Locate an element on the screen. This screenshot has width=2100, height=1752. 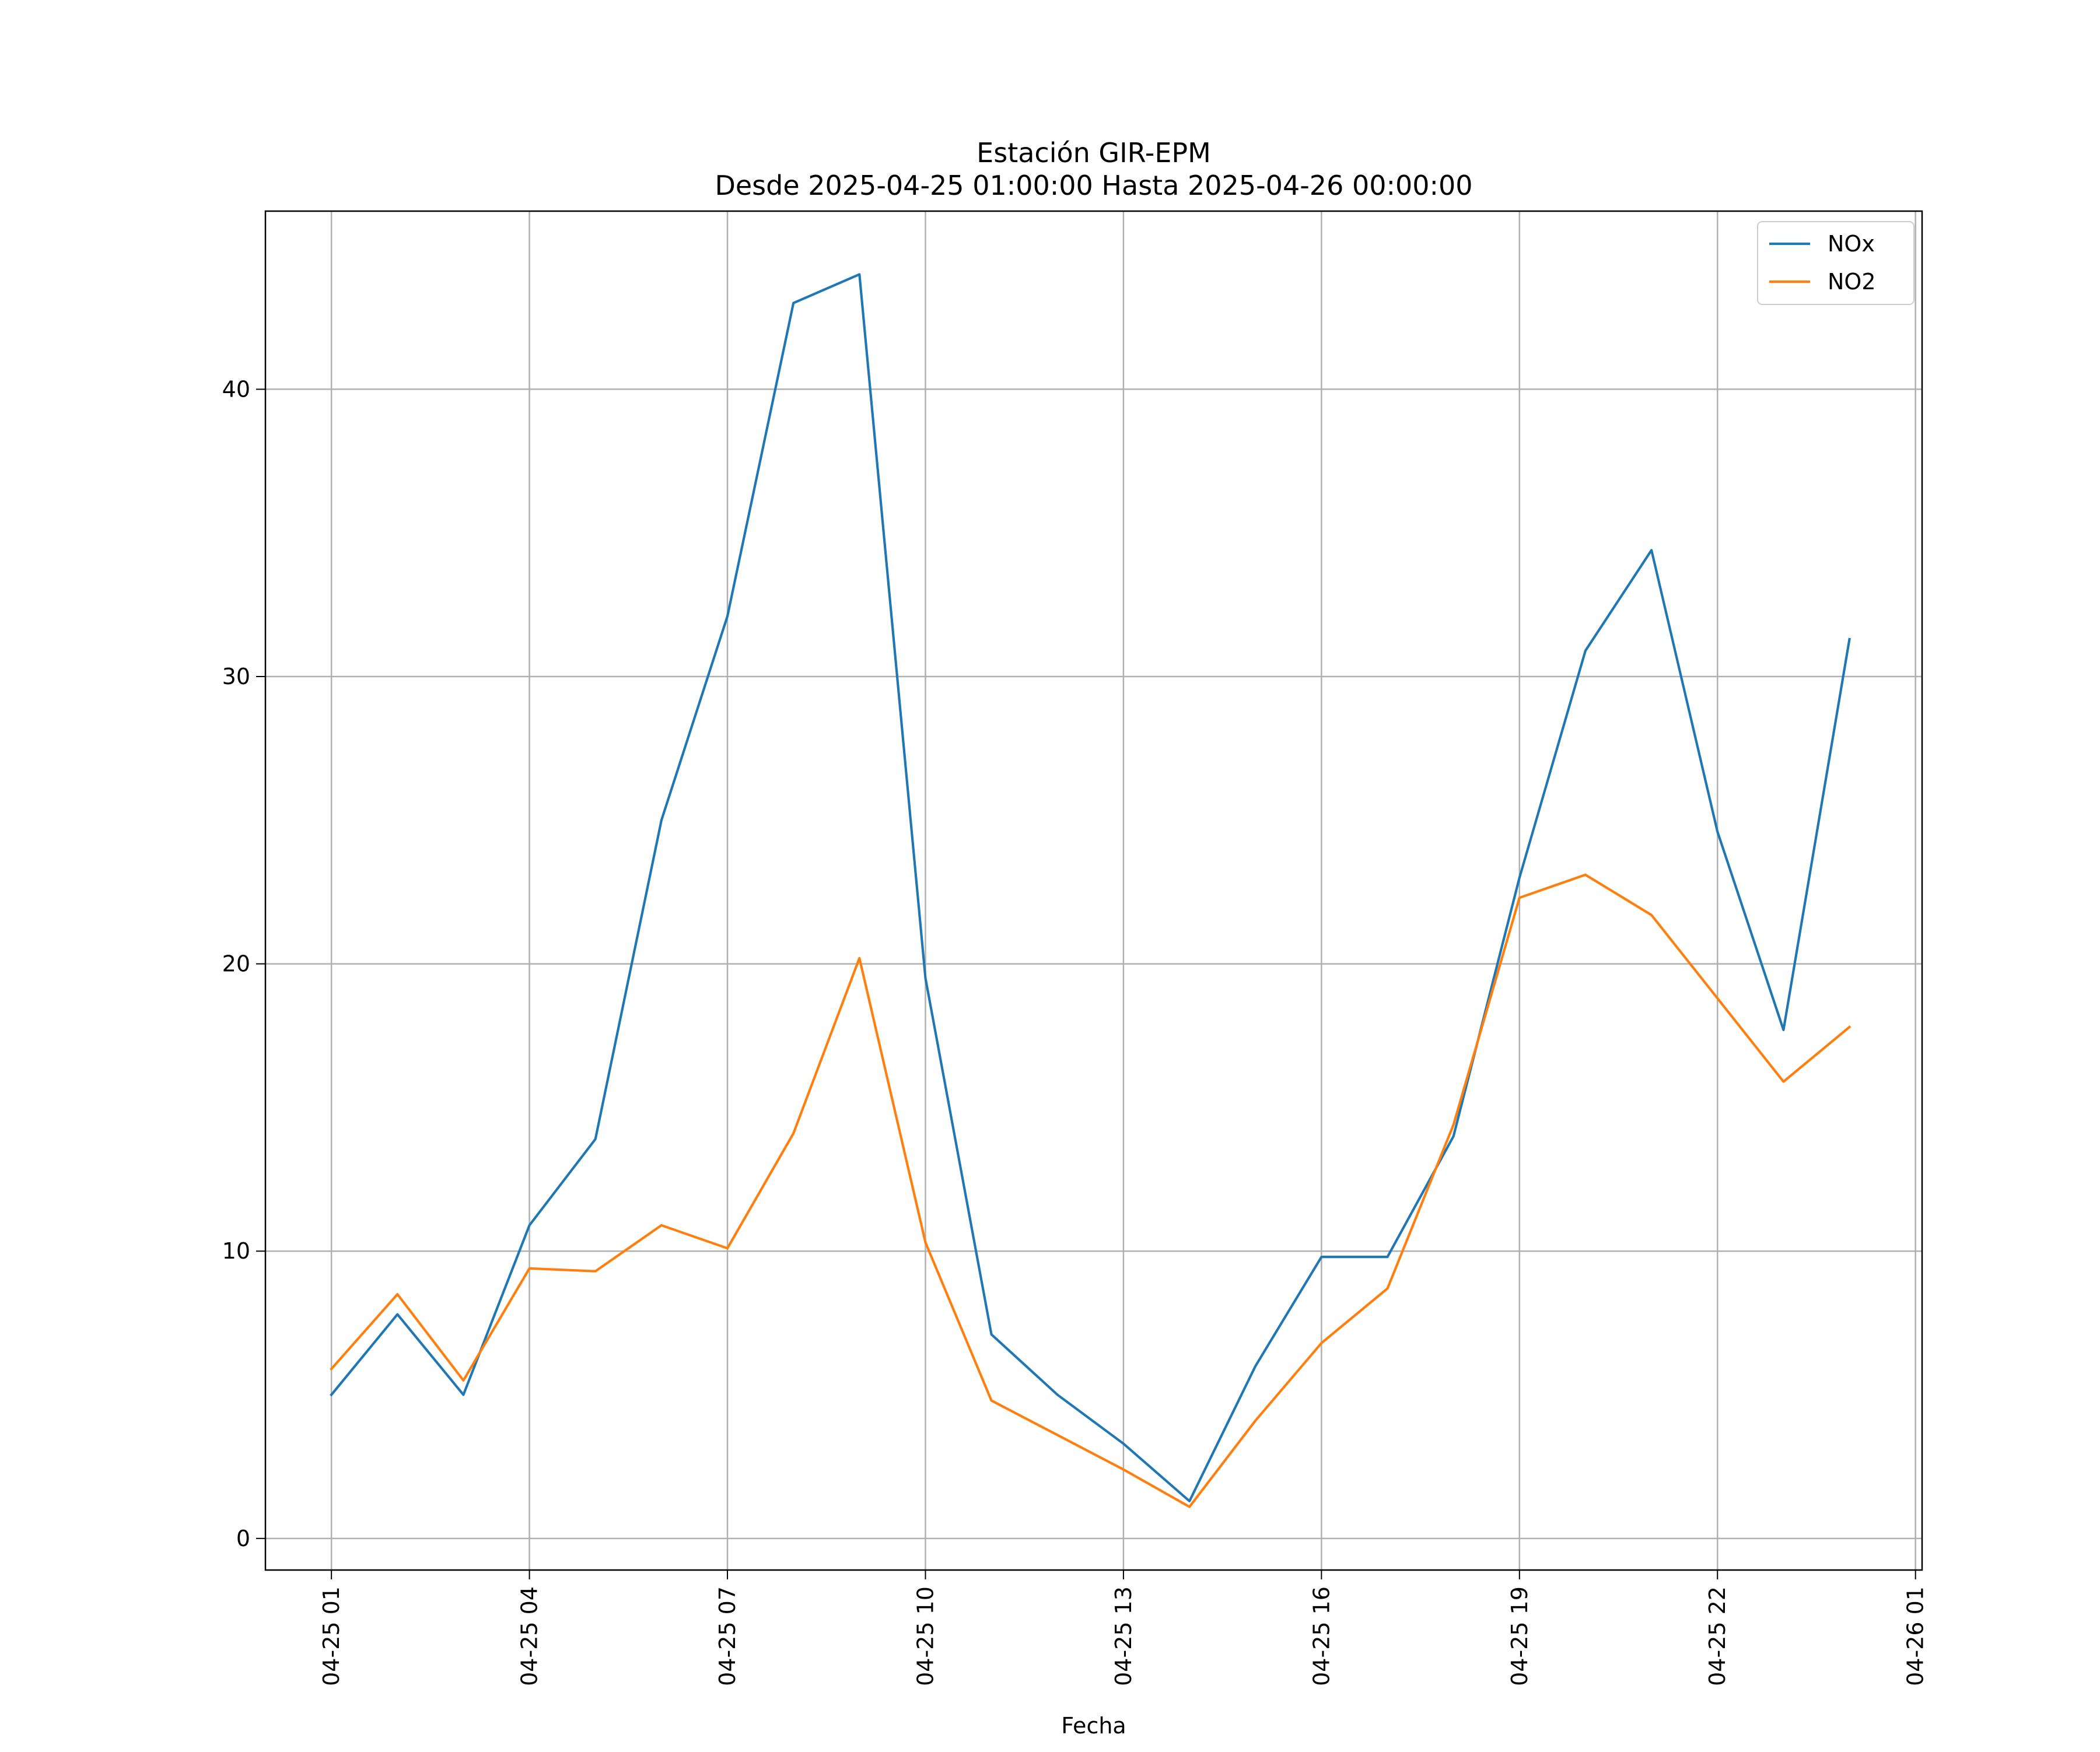
x-tick-label: 04-25 16 is located at coordinates (1321, 1636).